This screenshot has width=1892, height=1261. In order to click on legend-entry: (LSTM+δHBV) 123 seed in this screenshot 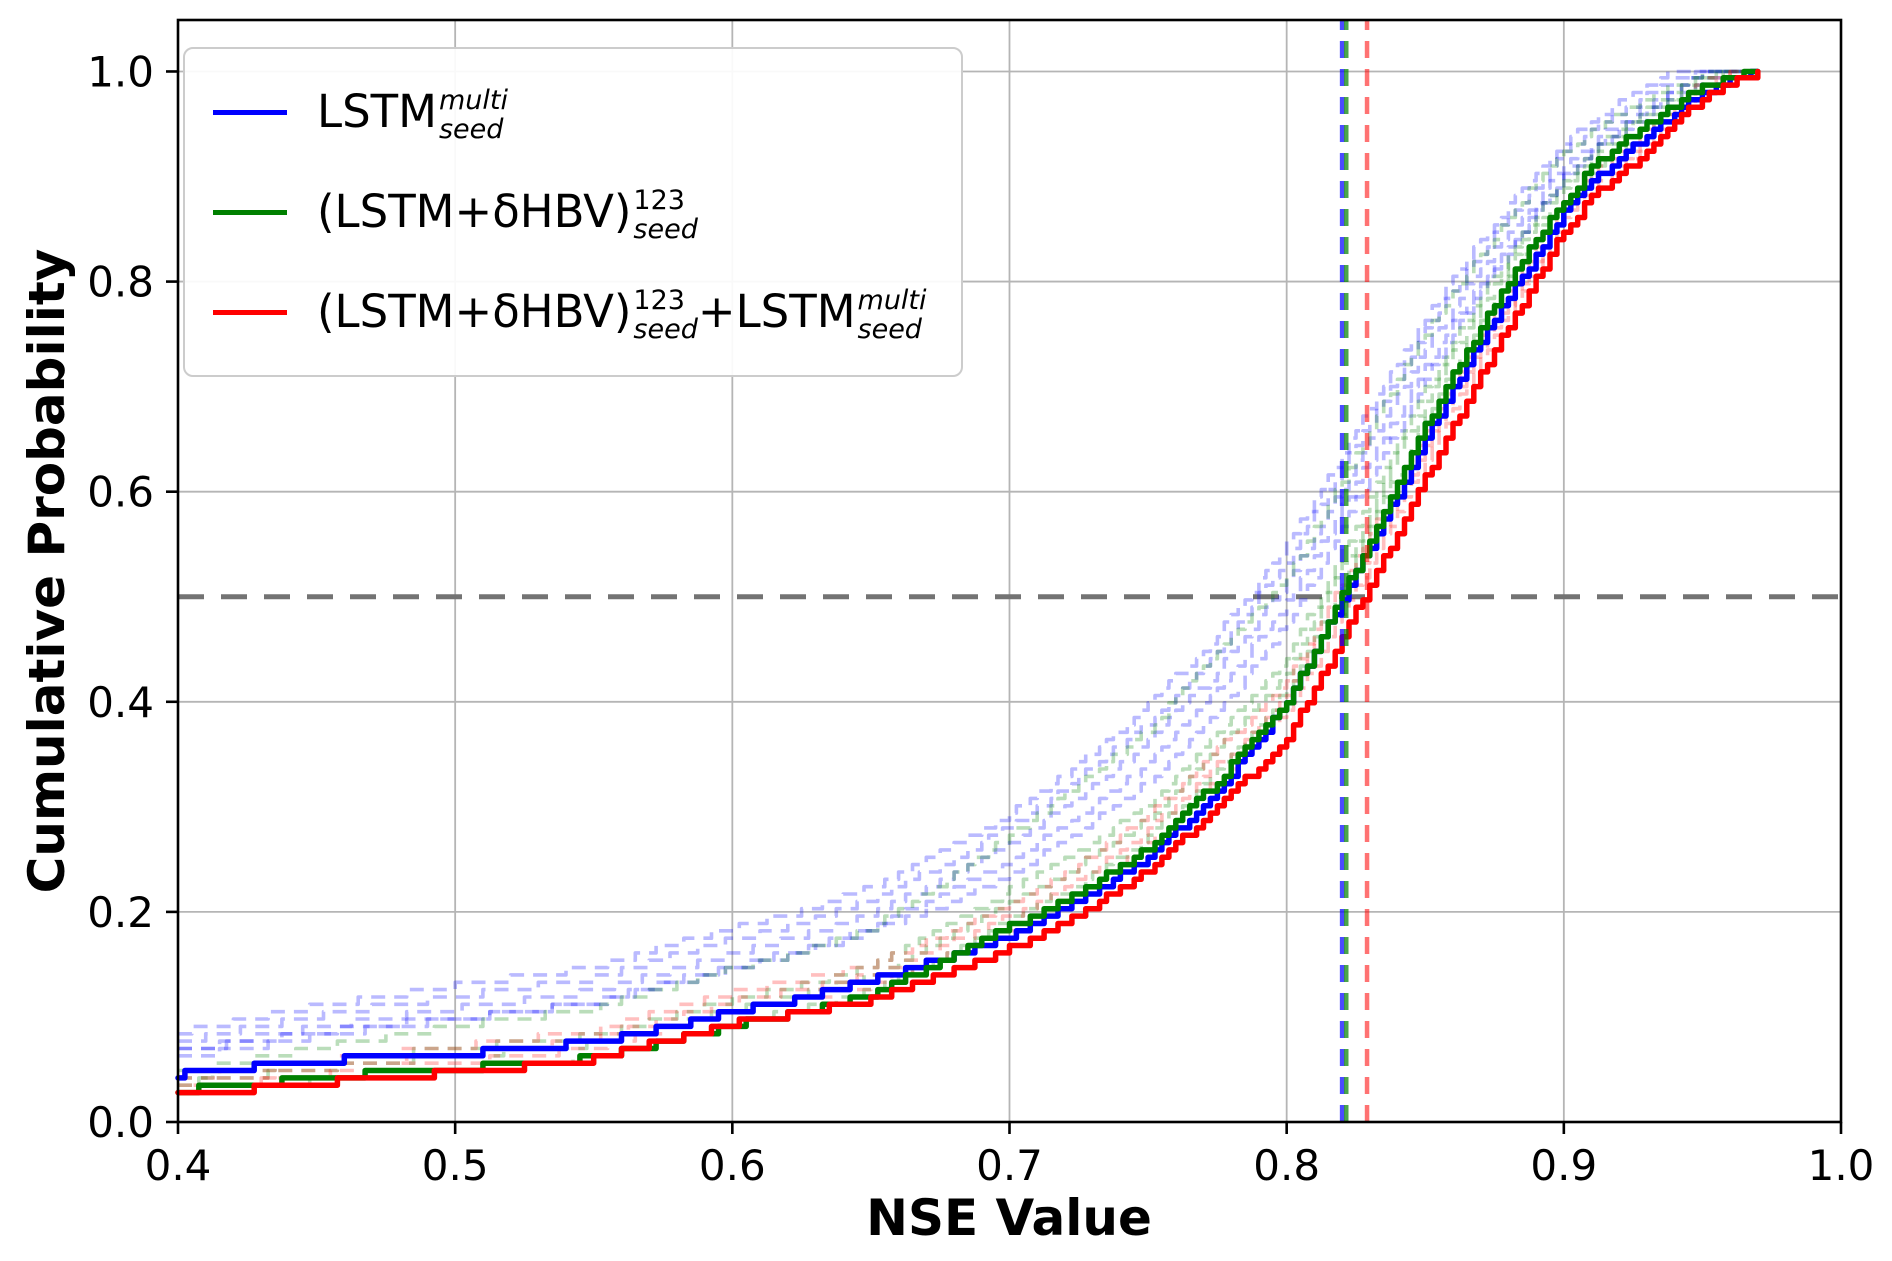, I will do `click(570, 212)`.